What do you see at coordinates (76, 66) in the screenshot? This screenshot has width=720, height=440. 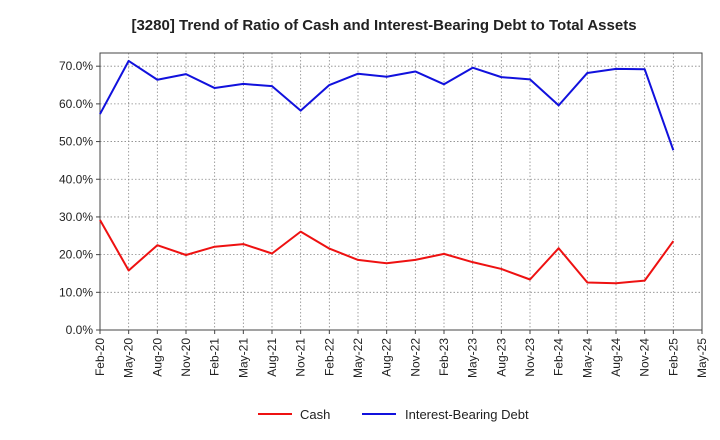 I see `y-tick-label: 70.0%` at bounding box center [76, 66].